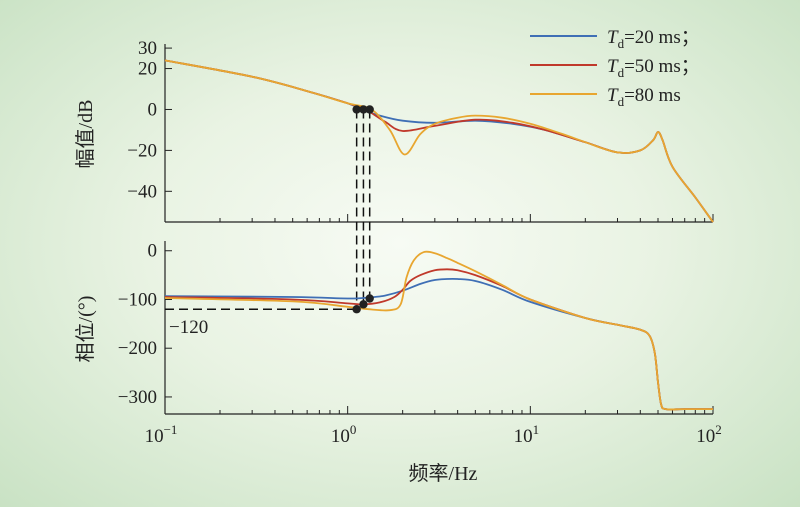  Describe the element at coordinates (85, 134) in the screenshot. I see `magnitude-y-axis-title: 幅值/dB` at that location.